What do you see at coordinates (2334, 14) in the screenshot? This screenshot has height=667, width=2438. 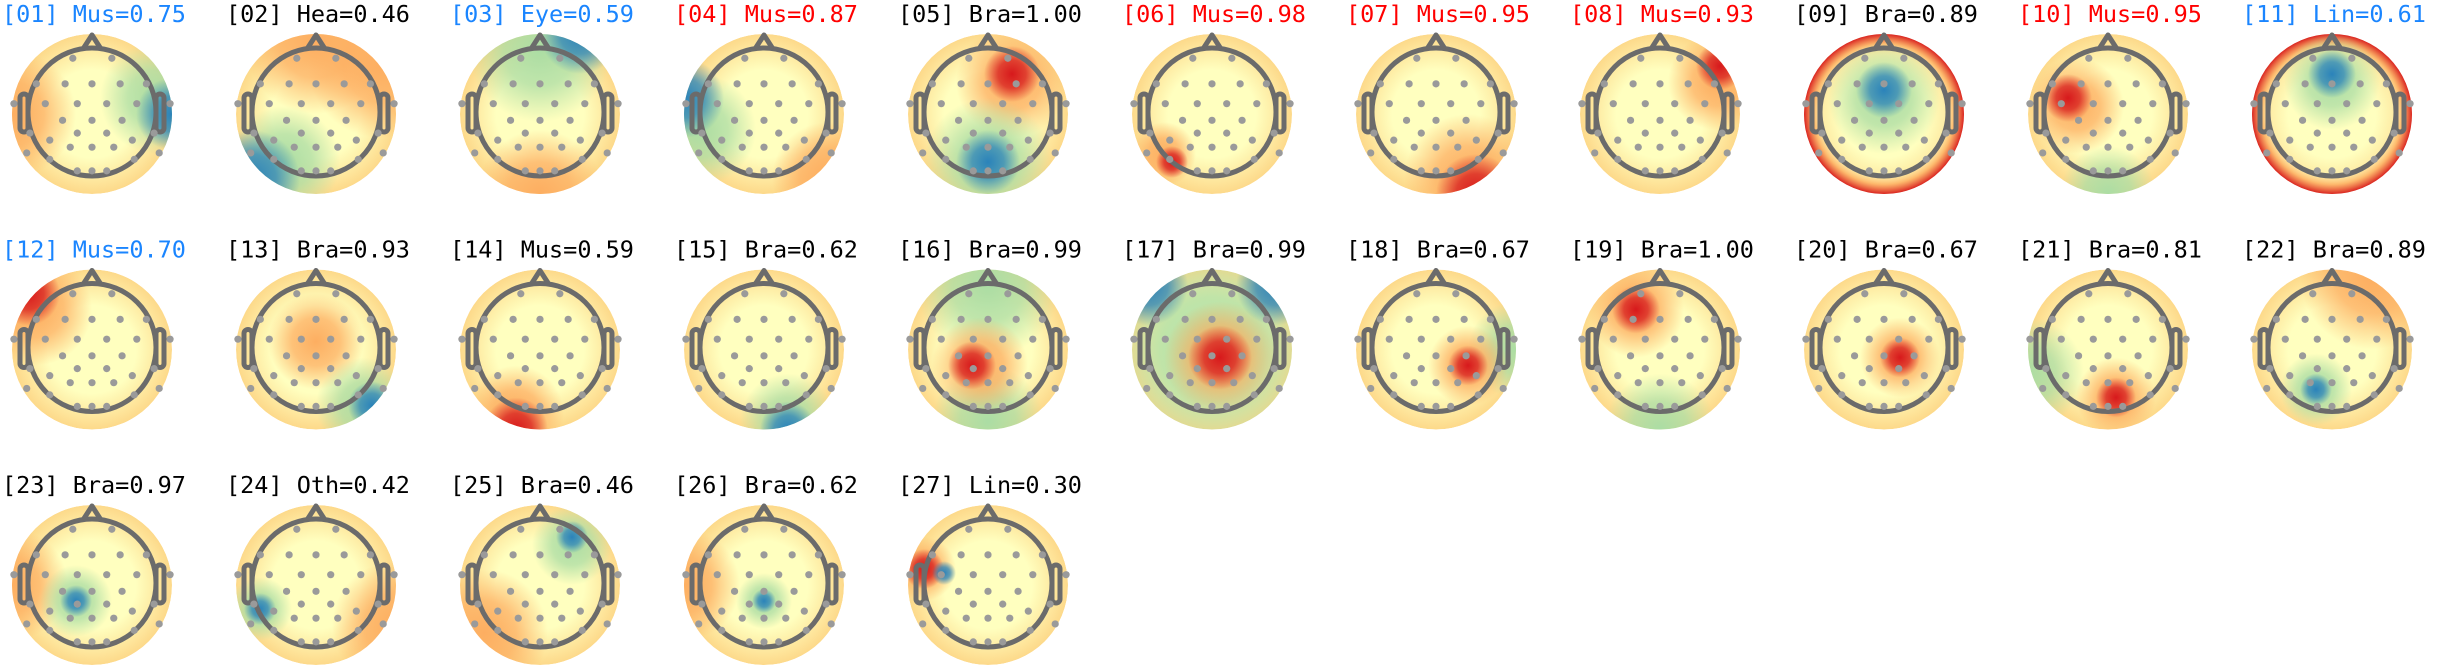 I see `component-label: [11] Lin=0.61` at bounding box center [2334, 14].